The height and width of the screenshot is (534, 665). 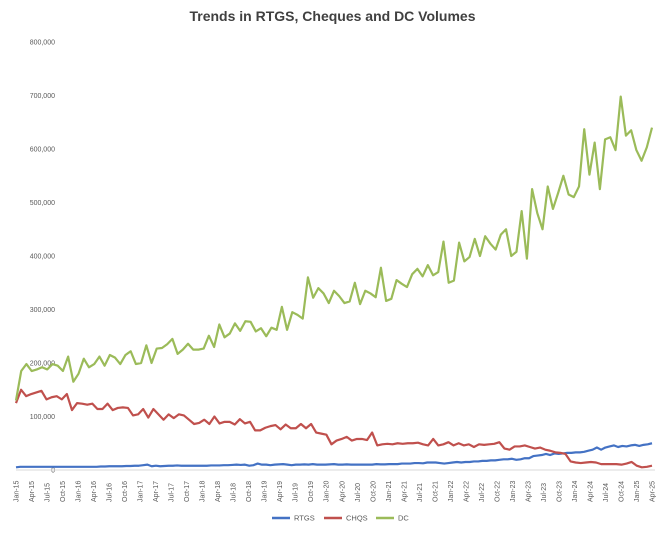 What do you see at coordinates (466, 491) in the screenshot?
I see `x-tick-label: Apr-22` at bounding box center [466, 491].